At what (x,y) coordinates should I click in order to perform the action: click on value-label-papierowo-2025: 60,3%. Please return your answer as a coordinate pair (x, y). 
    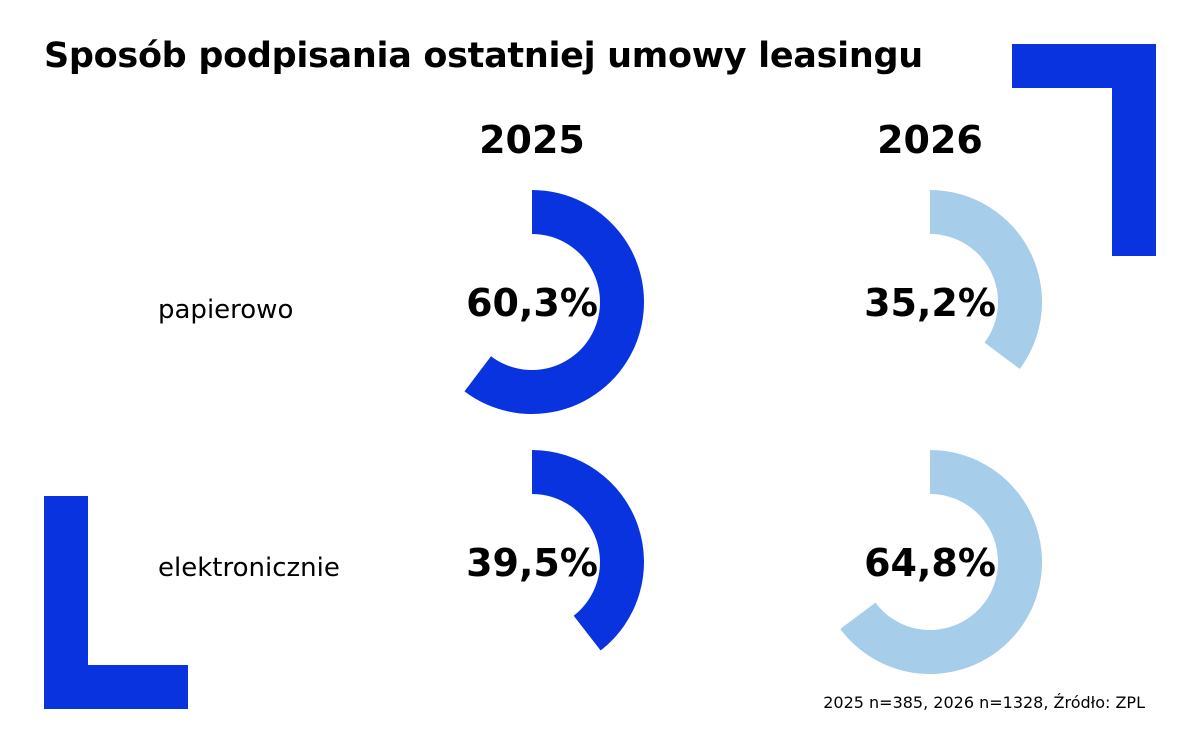
    Looking at the image, I should click on (532, 303).